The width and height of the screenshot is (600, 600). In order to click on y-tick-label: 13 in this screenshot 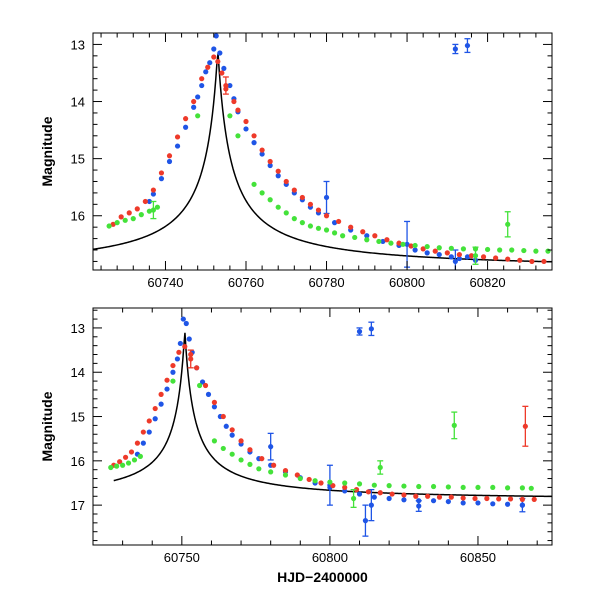, I will do `click(78, 44)`.